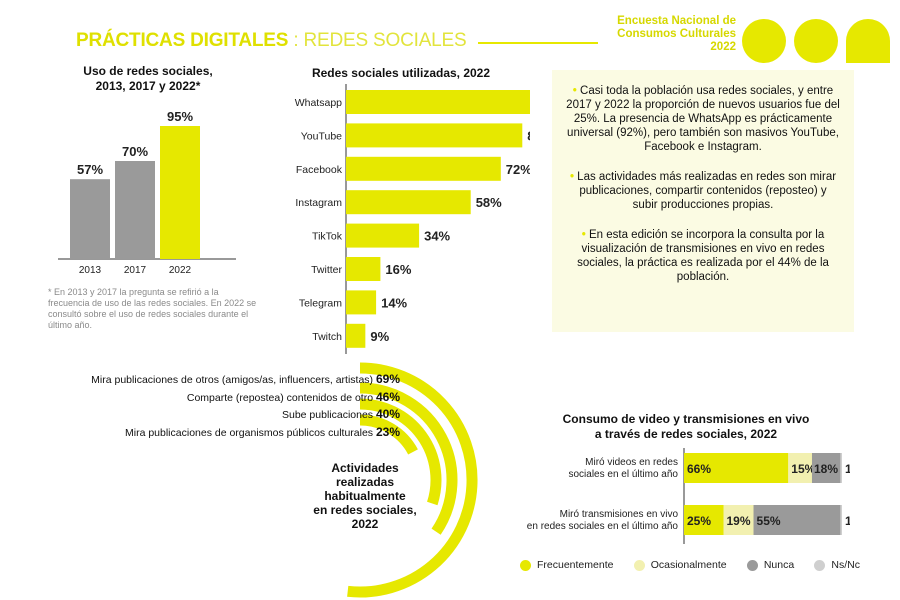  What do you see at coordinates (320, 303) in the screenshot?
I see `networks-category-label: Telegram` at bounding box center [320, 303].